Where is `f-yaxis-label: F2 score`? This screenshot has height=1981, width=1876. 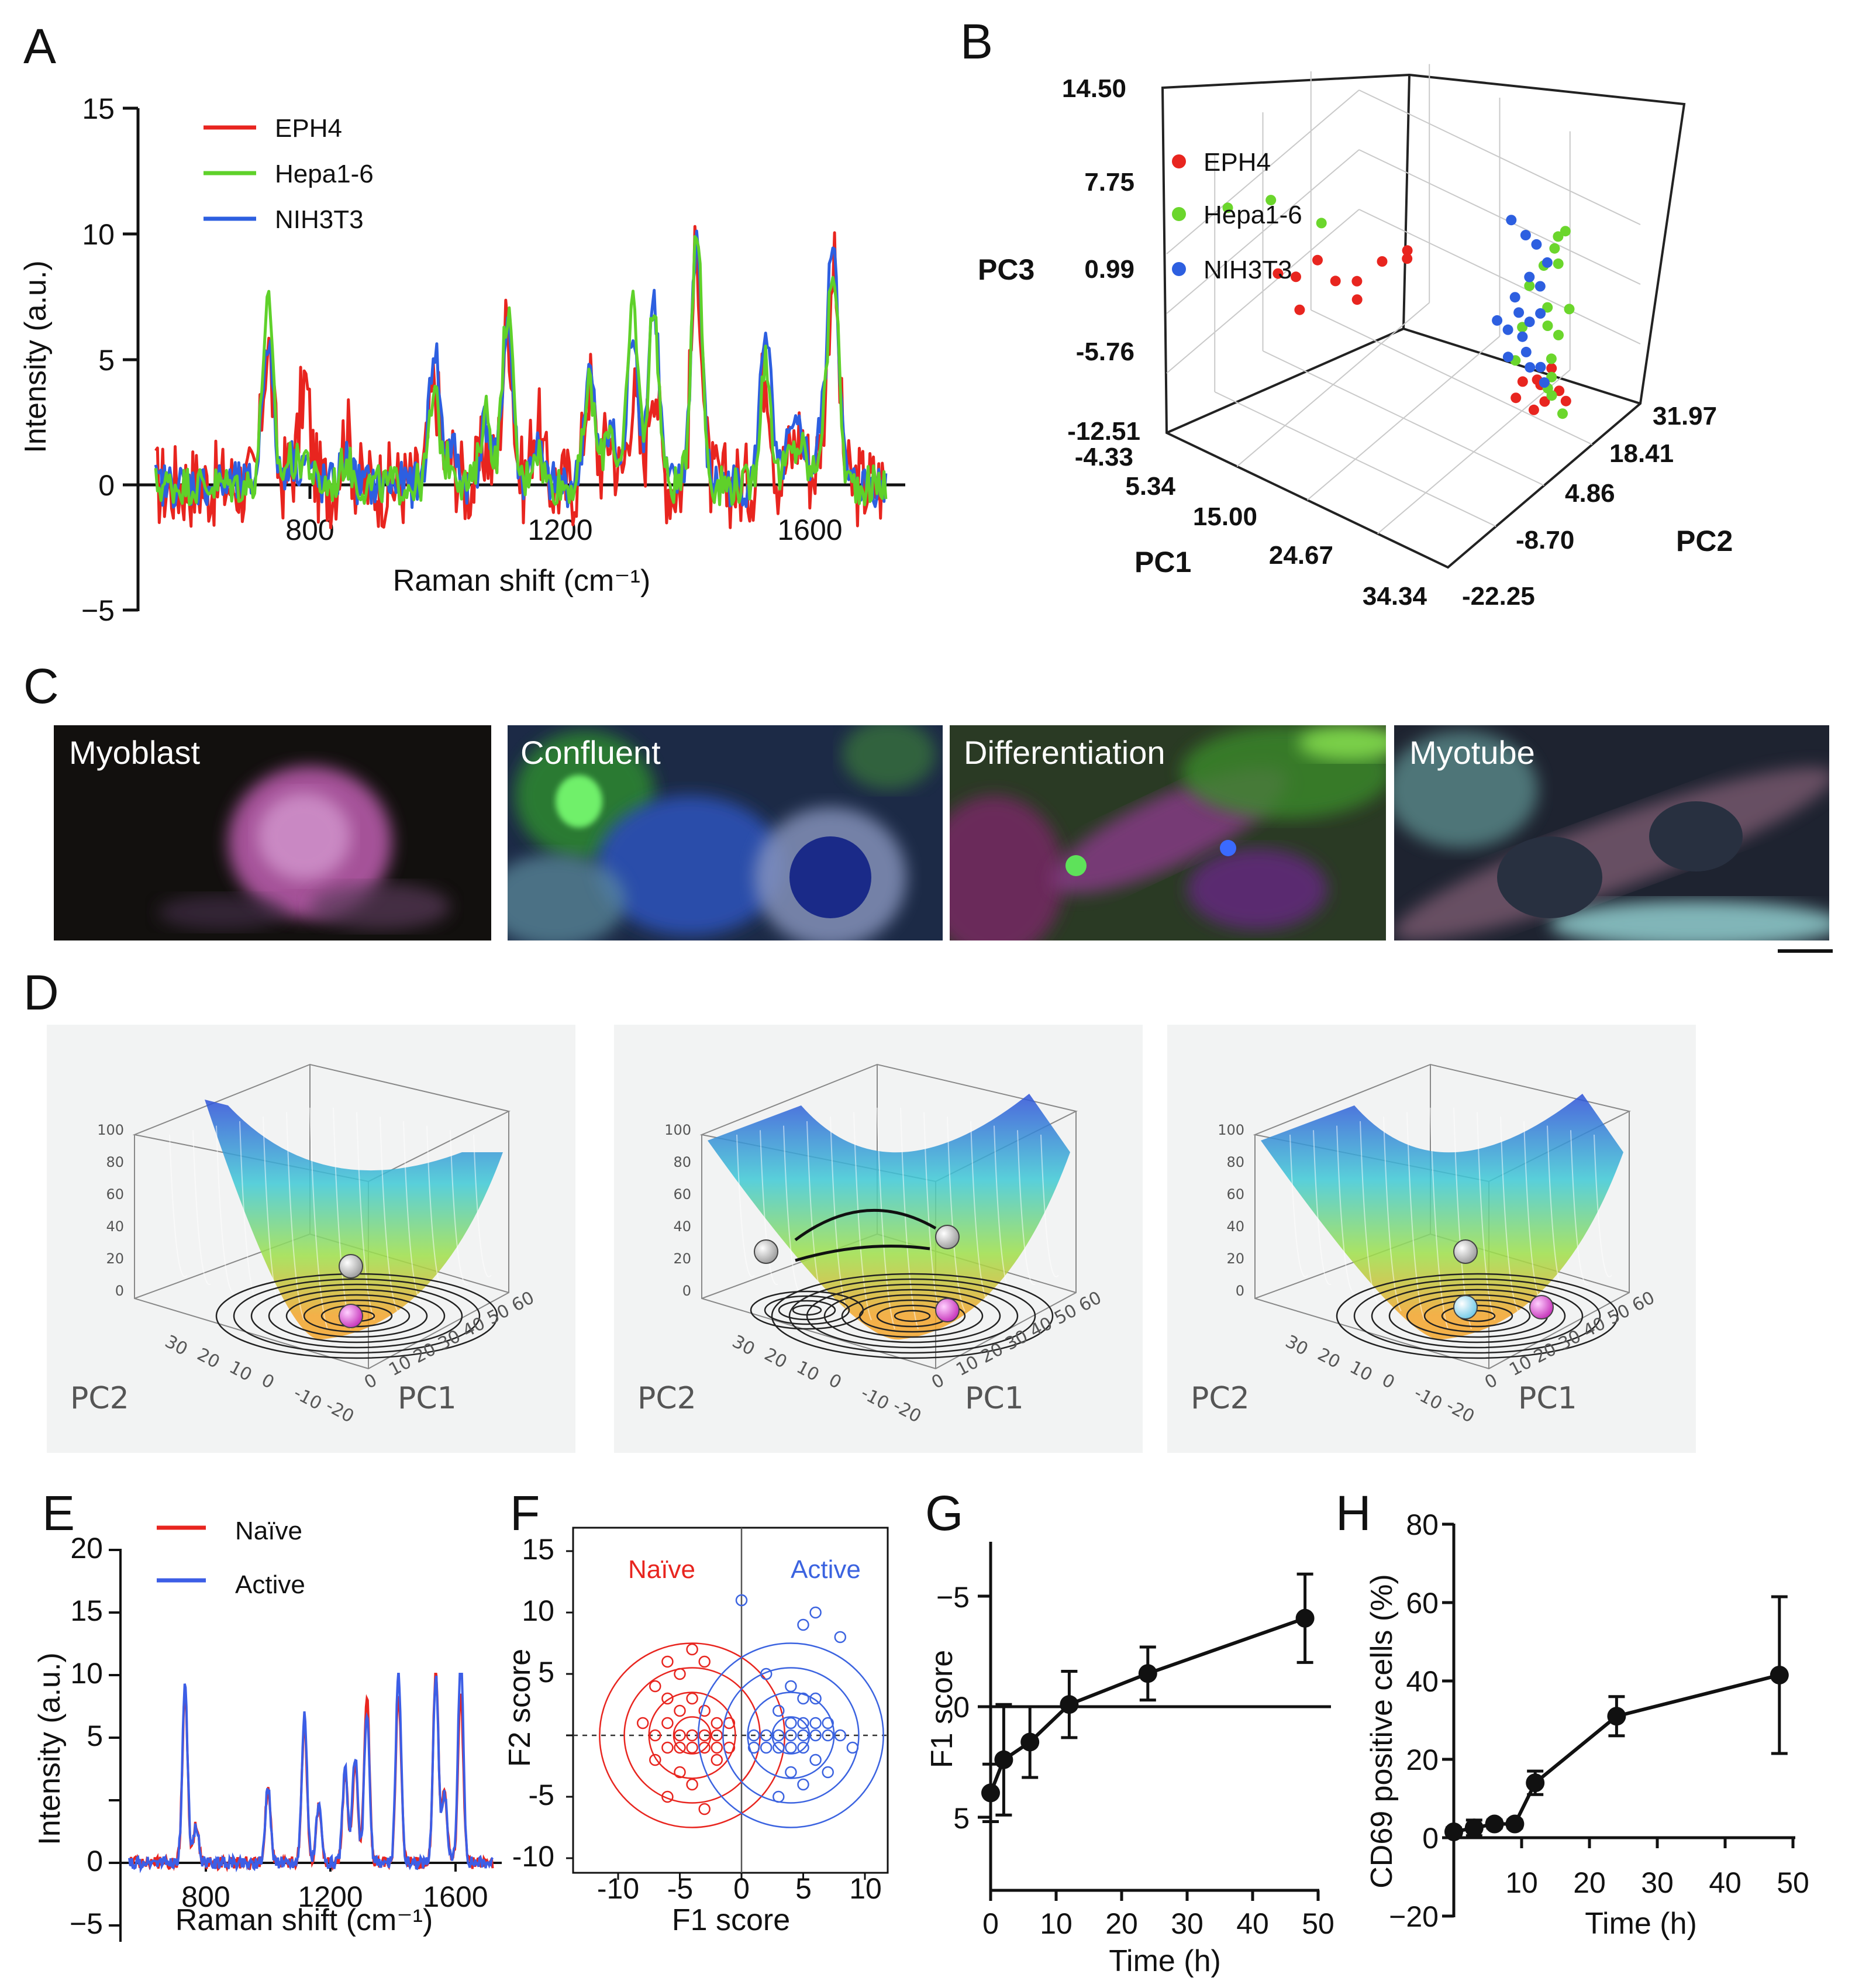
f-yaxis-label: F2 score is located at coordinates (520, 1708).